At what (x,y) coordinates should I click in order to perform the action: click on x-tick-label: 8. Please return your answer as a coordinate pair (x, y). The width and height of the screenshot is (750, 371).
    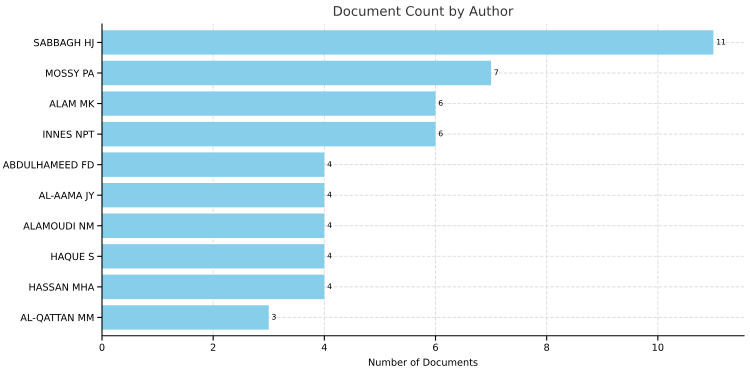
    Looking at the image, I should click on (547, 347).